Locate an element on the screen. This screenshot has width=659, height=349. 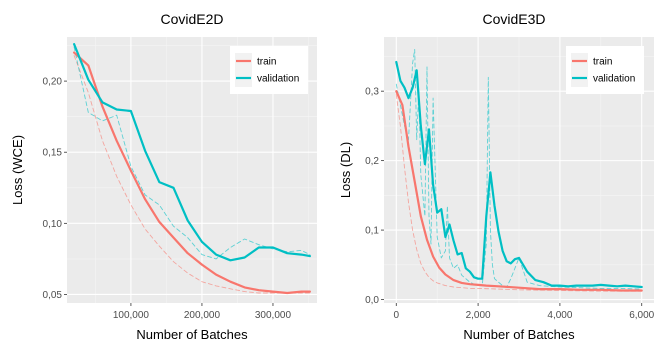
x-tick-label: 200,000 is located at coordinates (202, 315).